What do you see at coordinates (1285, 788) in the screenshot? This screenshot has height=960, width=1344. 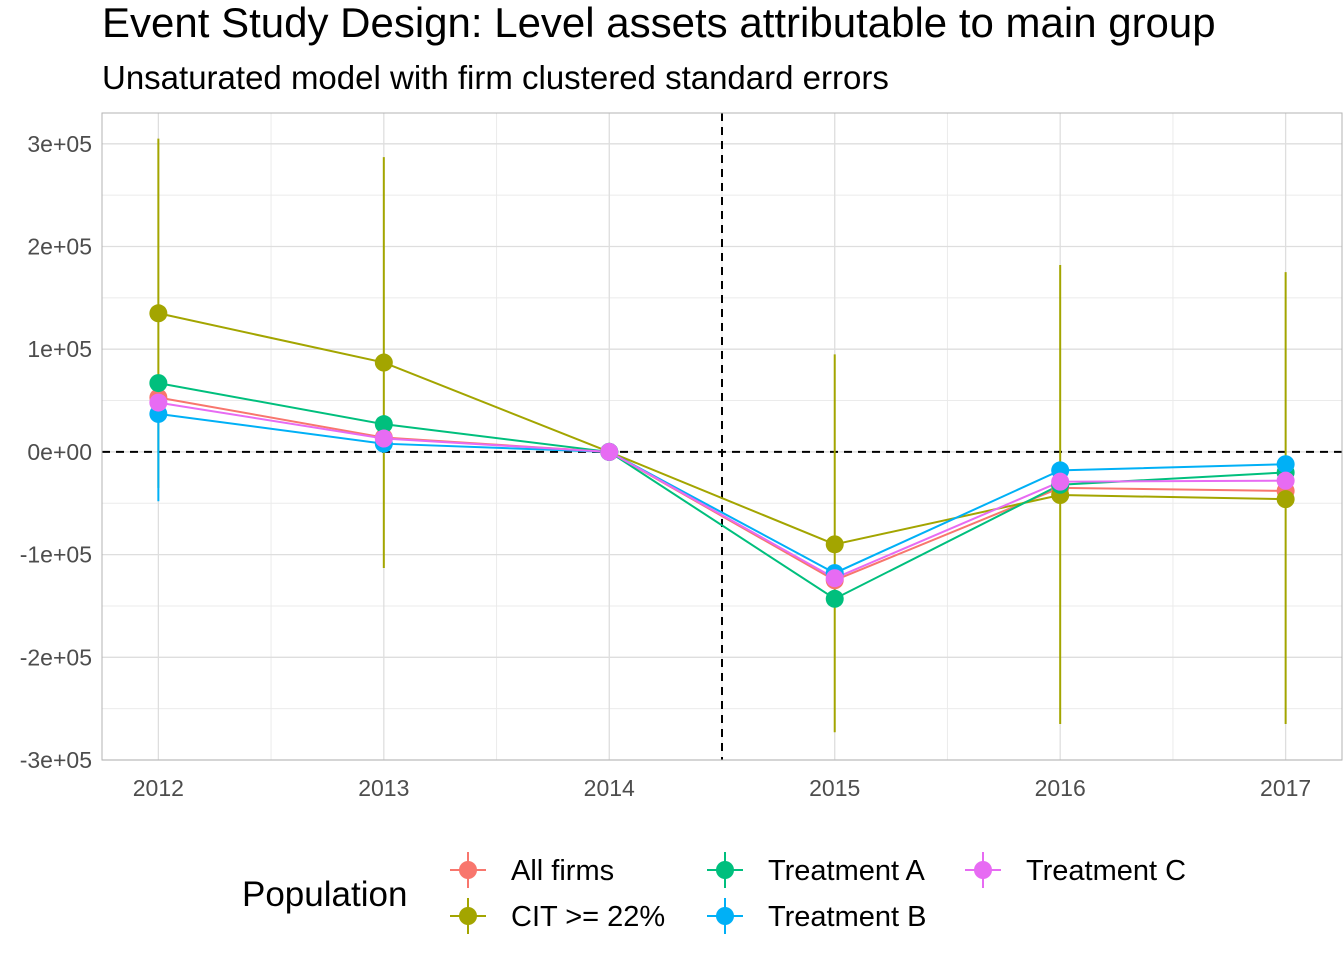 I see `x-tick-label: 2017` at bounding box center [1285, 788].